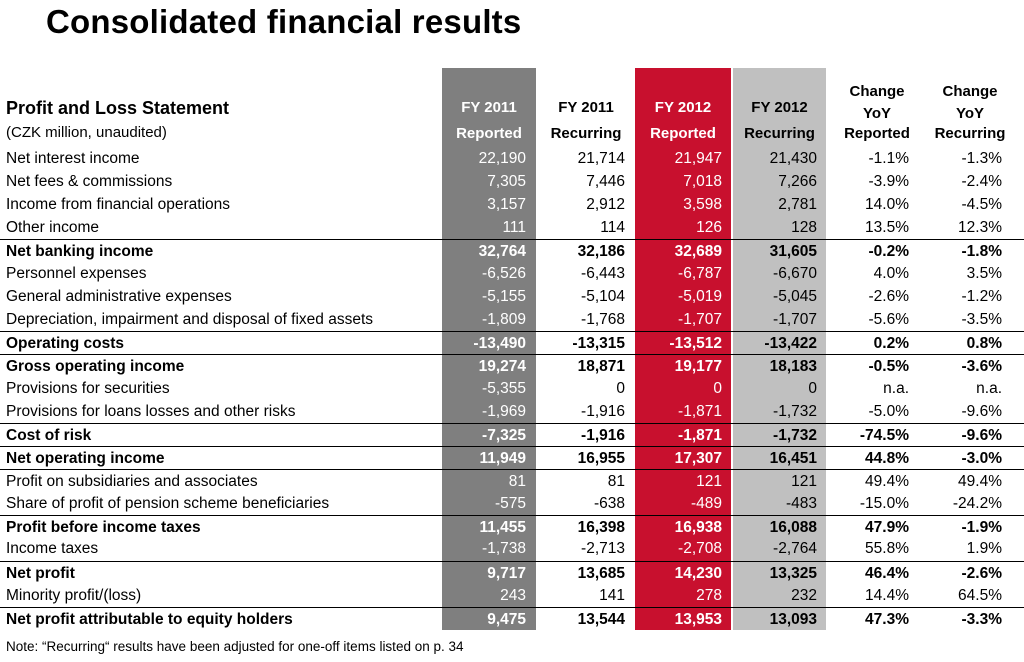  What do you see at coordinates (603, 296) in the screenshot?
I see `cell-fy2011-recurring: -5,104` at bounding box center [603, 296].